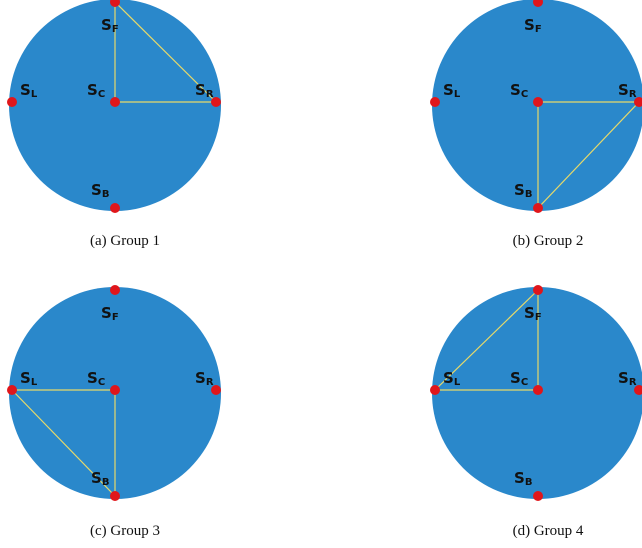 This screenshot has height=548, width=642. Describe the element at coordinates (548, 241) in the screenshot. I see `panel-caption: (b) Group 2` at that location.